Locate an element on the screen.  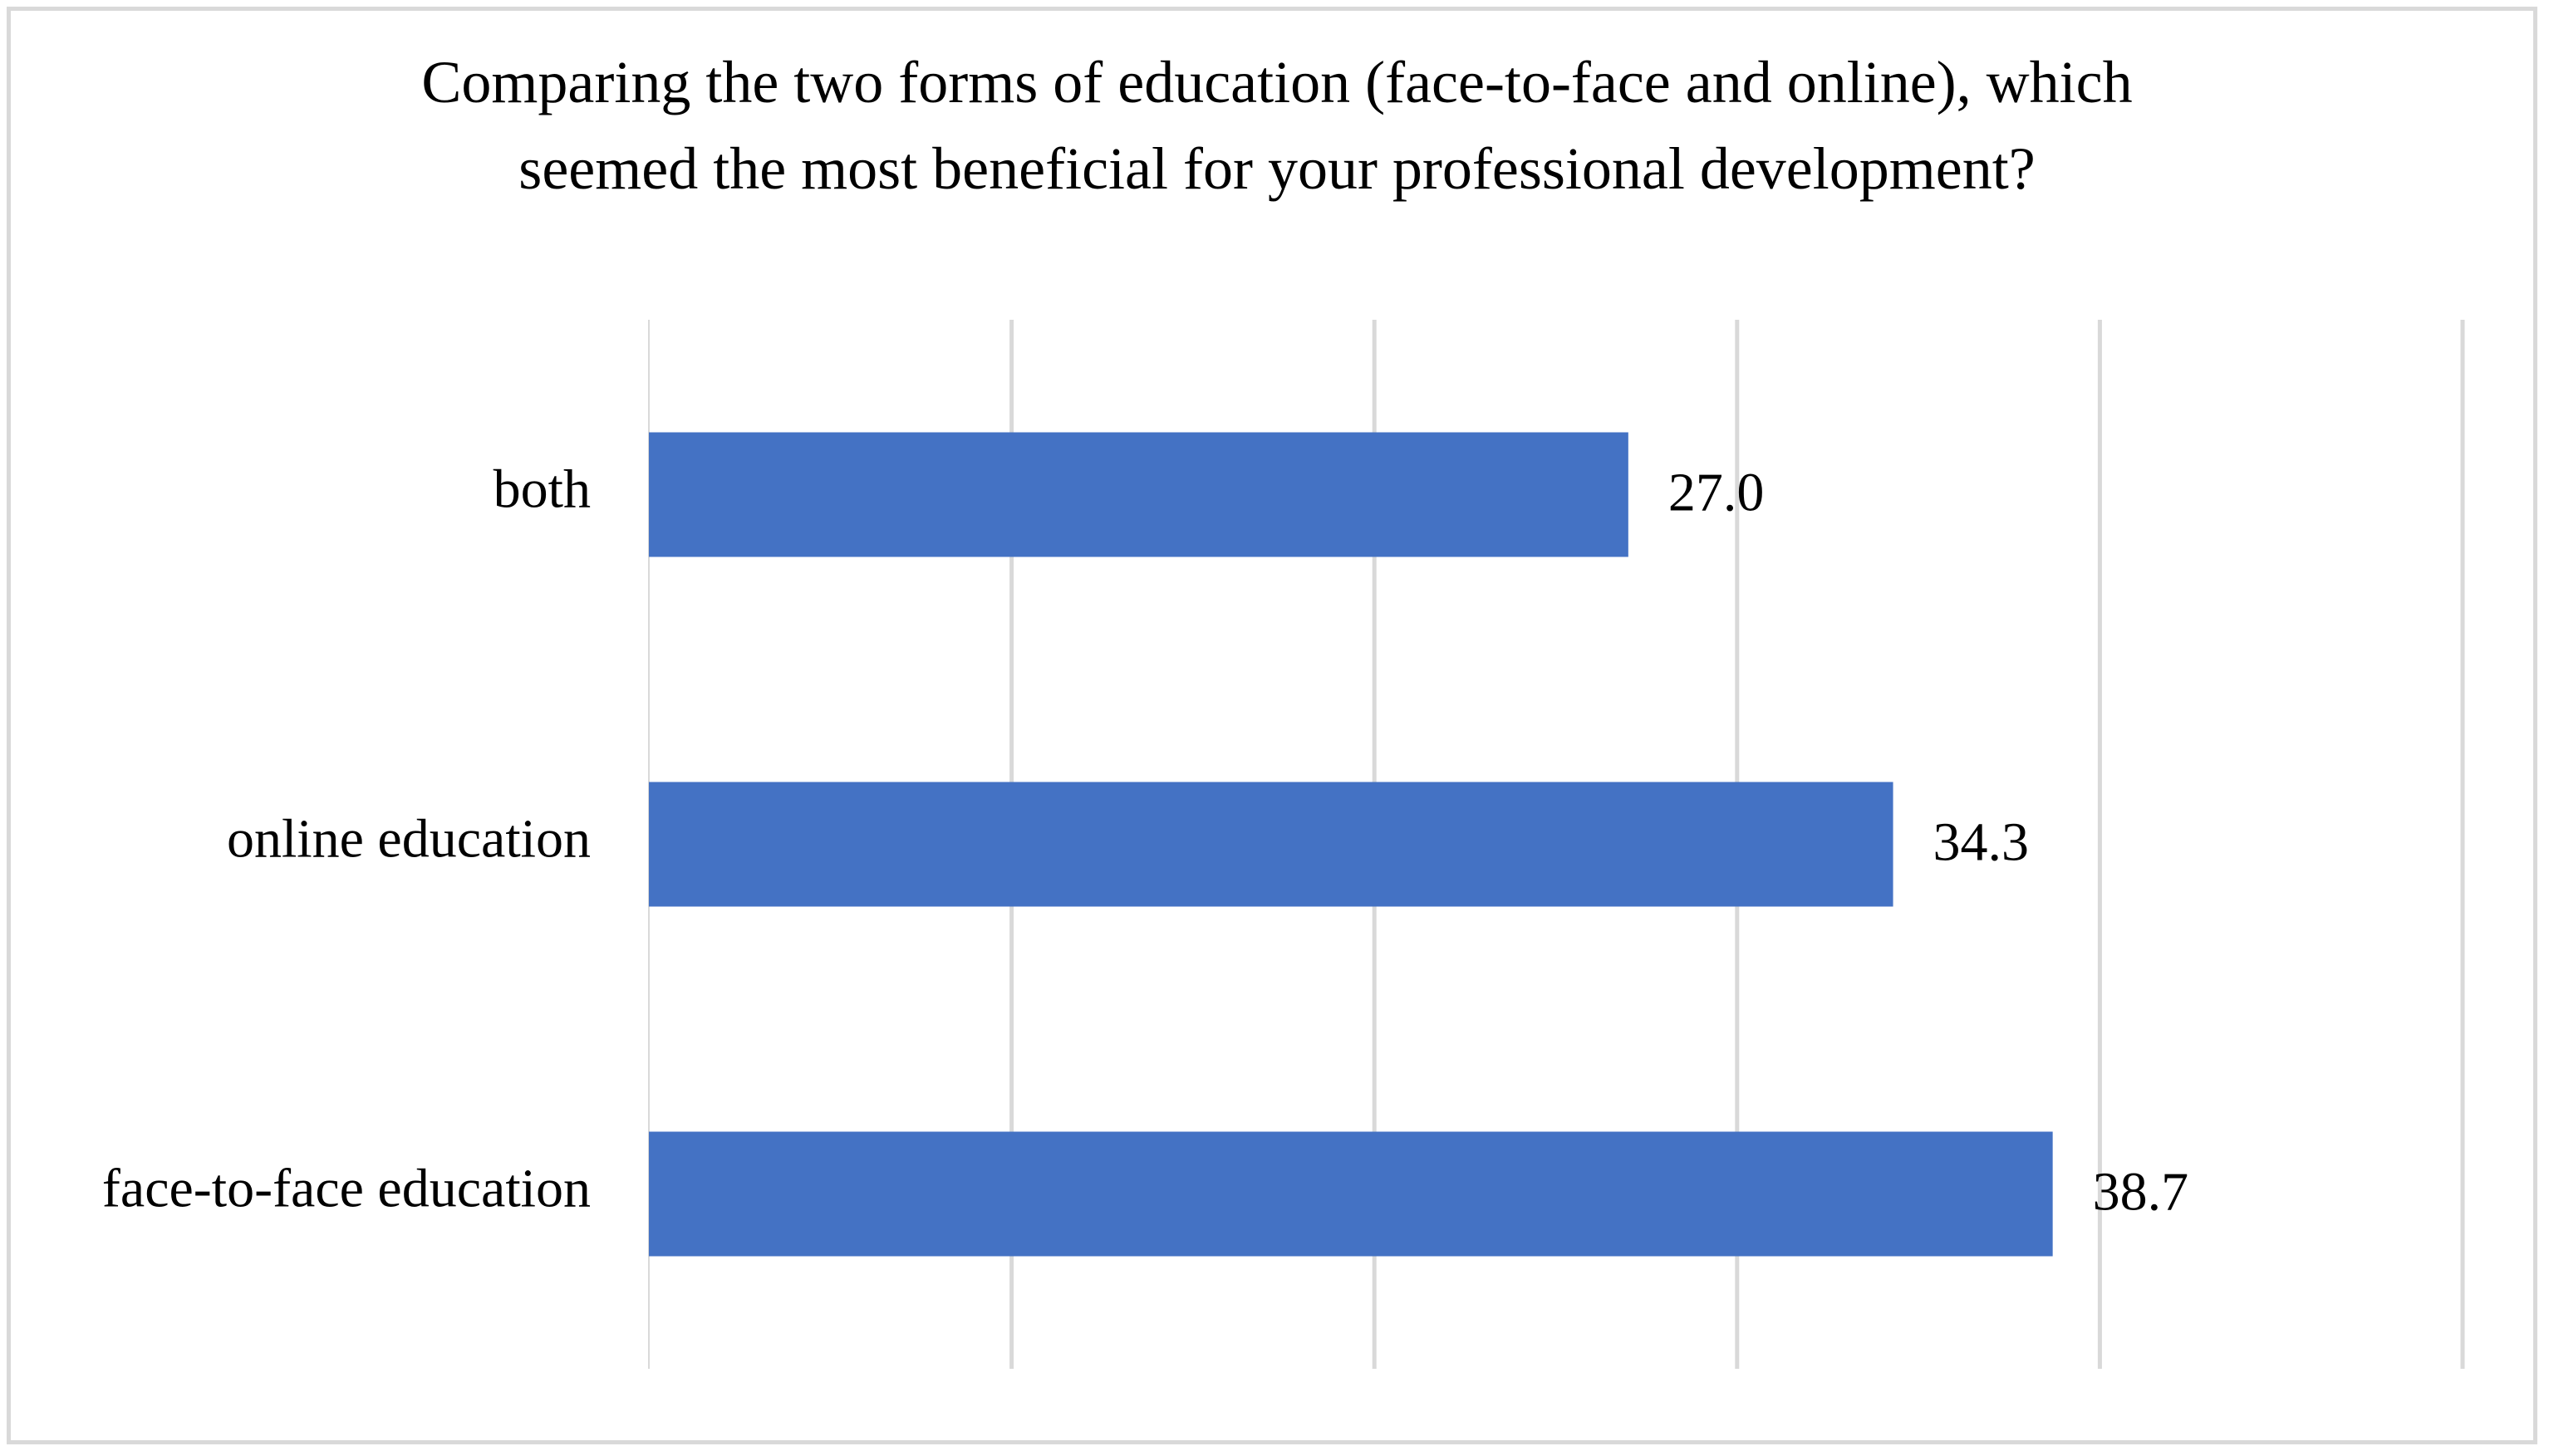
bar-face-to-face-education is located at coordinates (1351, 1194).